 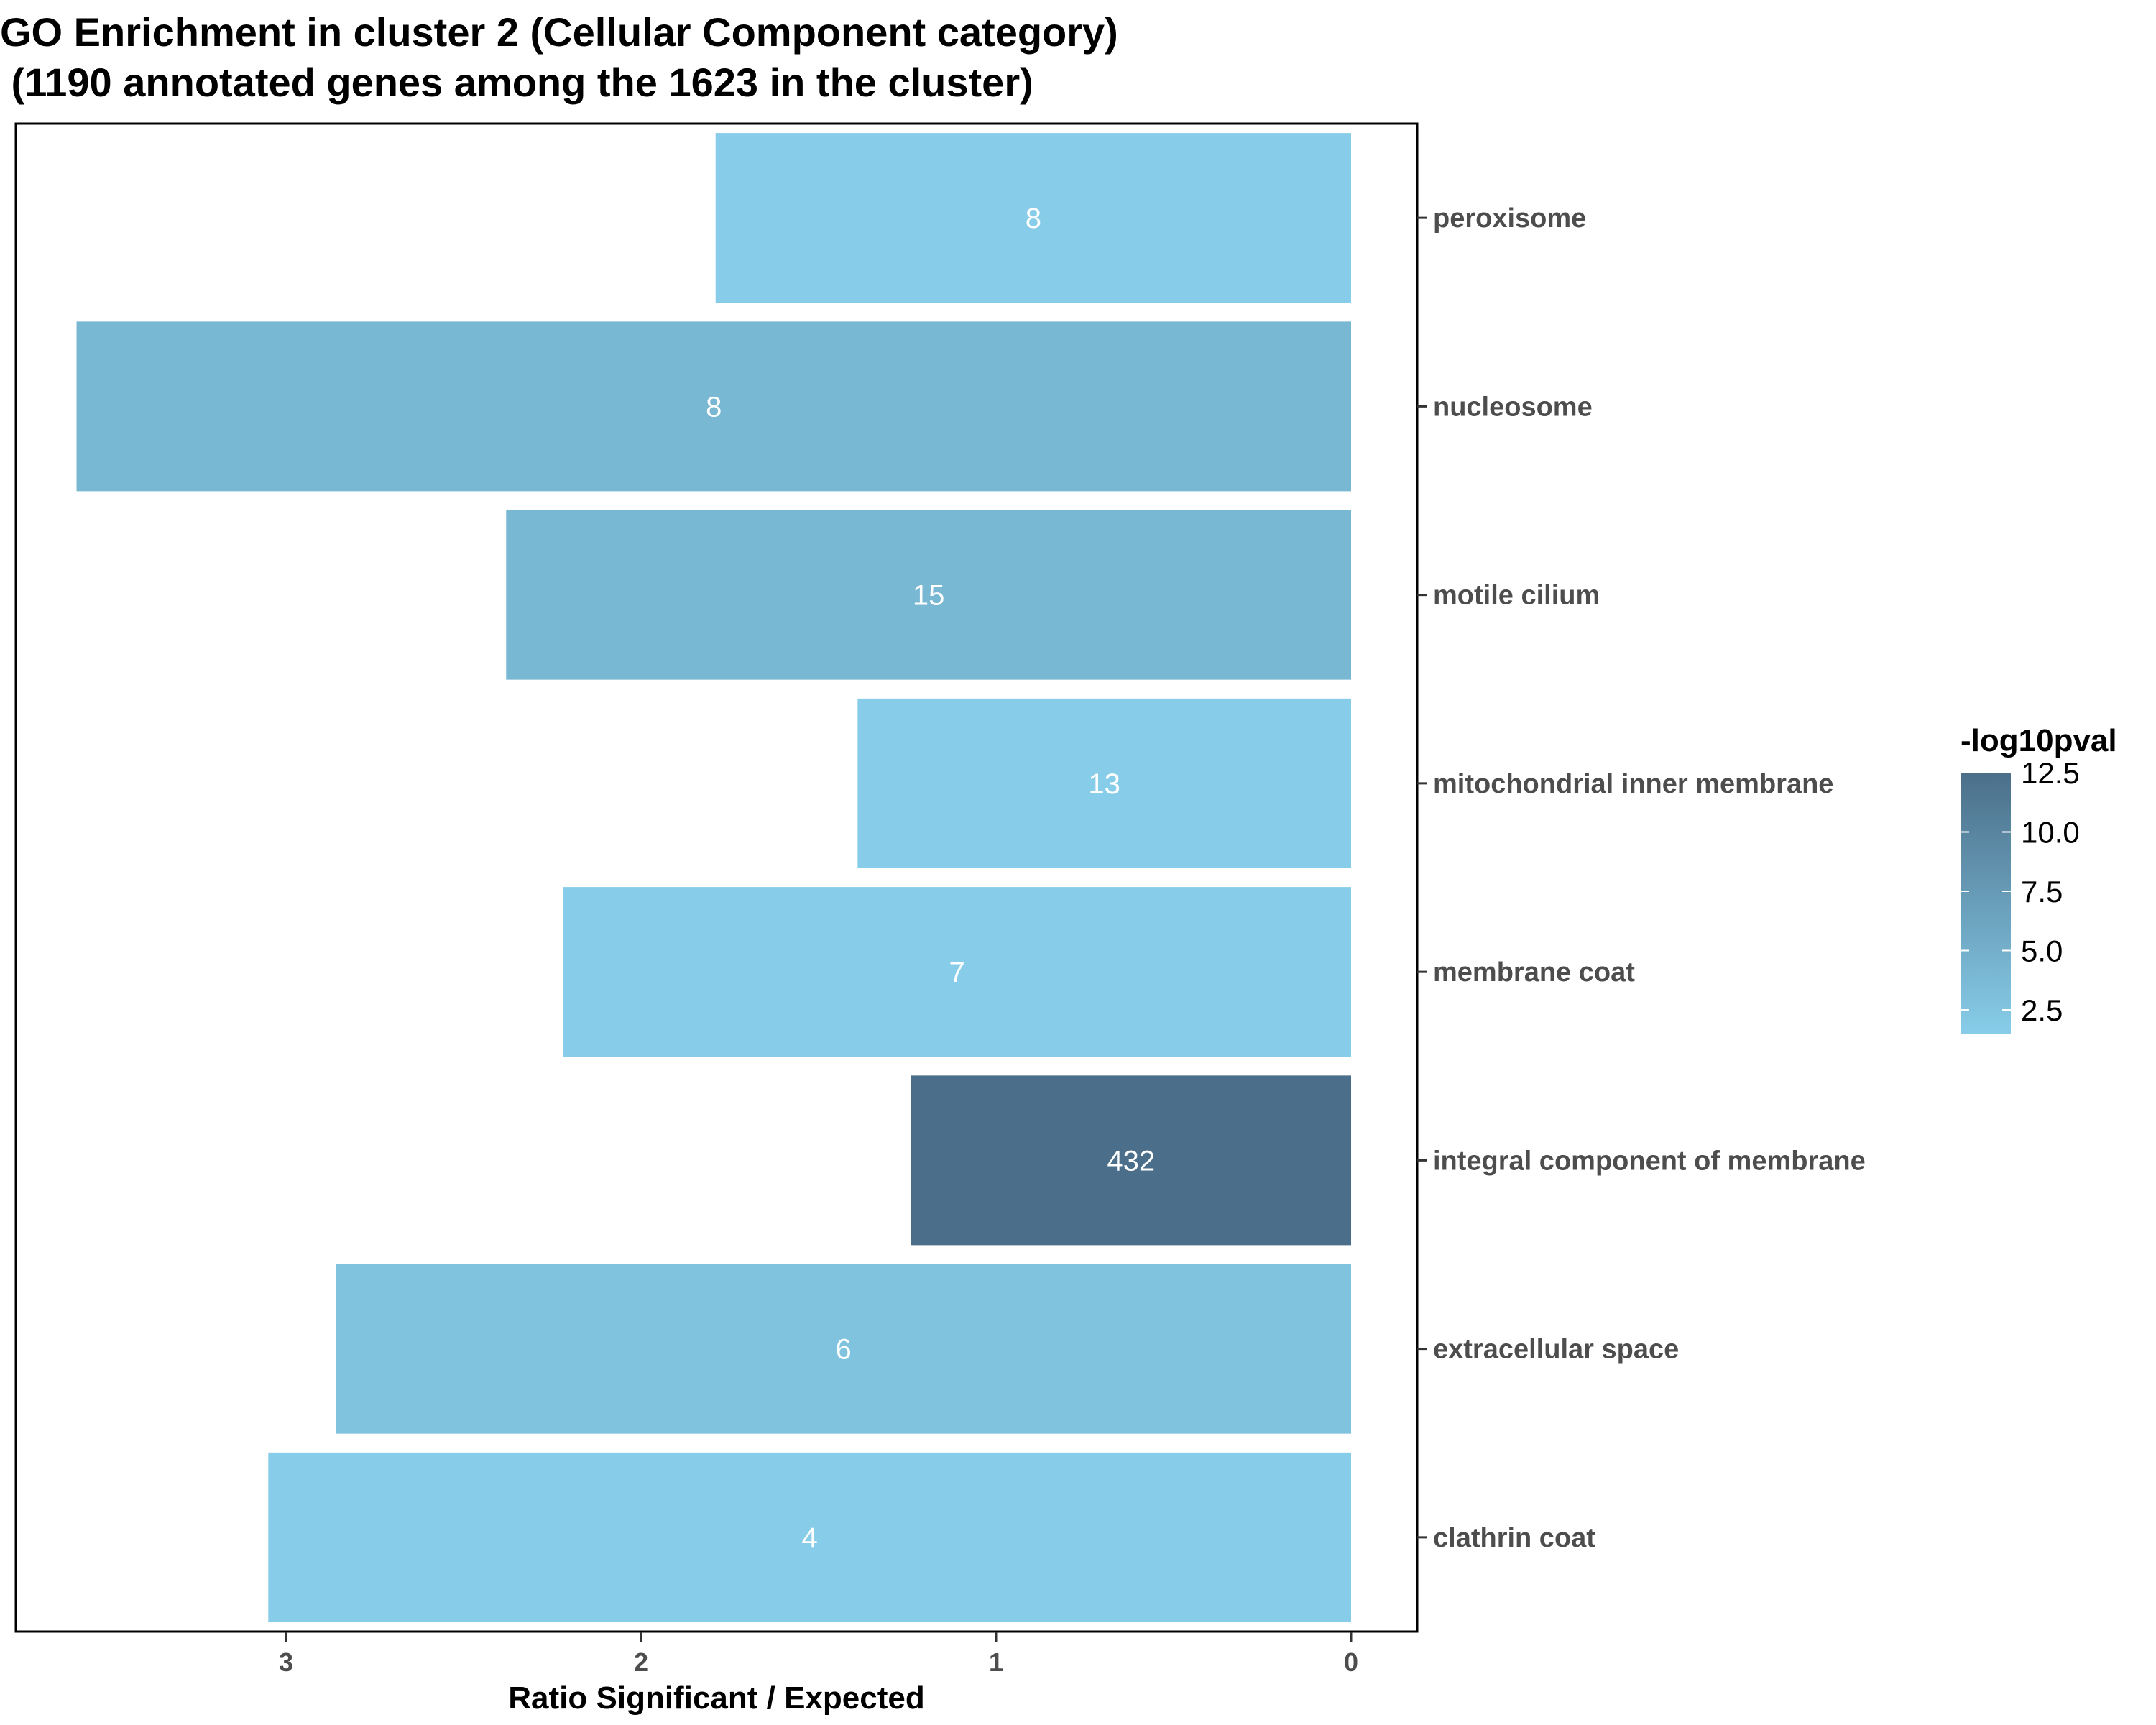 What do you see at coordinates (1510, 218) in the screenshot?
I see `category-label: peroxisome` at bounding box center [1510, 218].